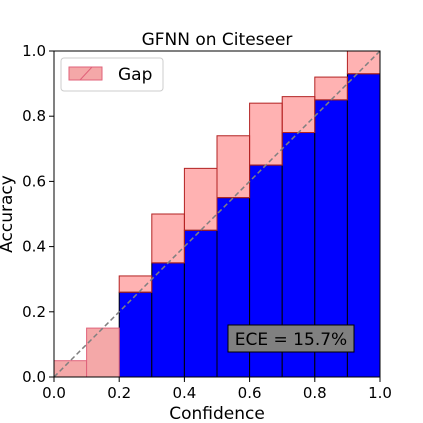 The width and height of the screenshot is (423, 423). I want to click on x-axis: 0.0 0.2 0.4 0.6 0.8 1.0, so click(217, 389).